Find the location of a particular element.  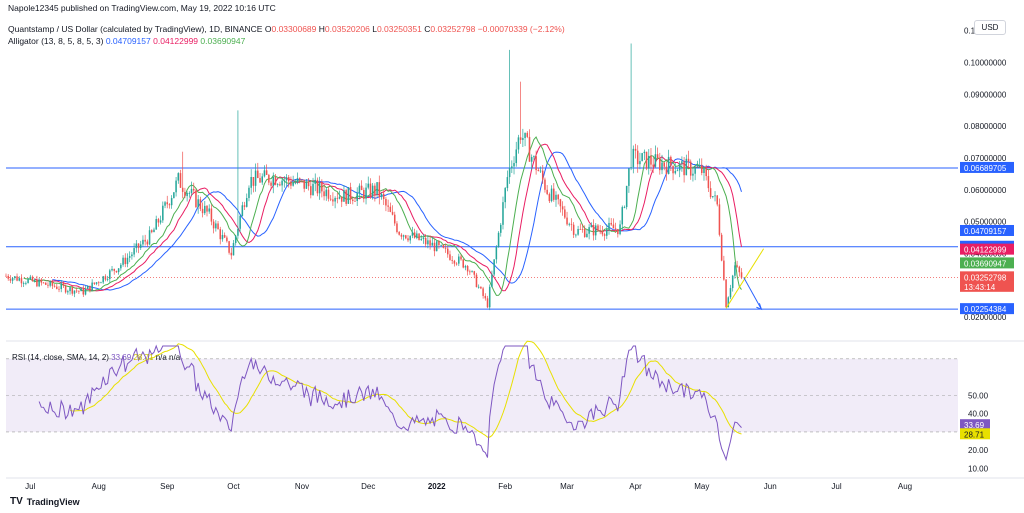

price-label-text: 0.03252798 is located at coordinates (985, 277).